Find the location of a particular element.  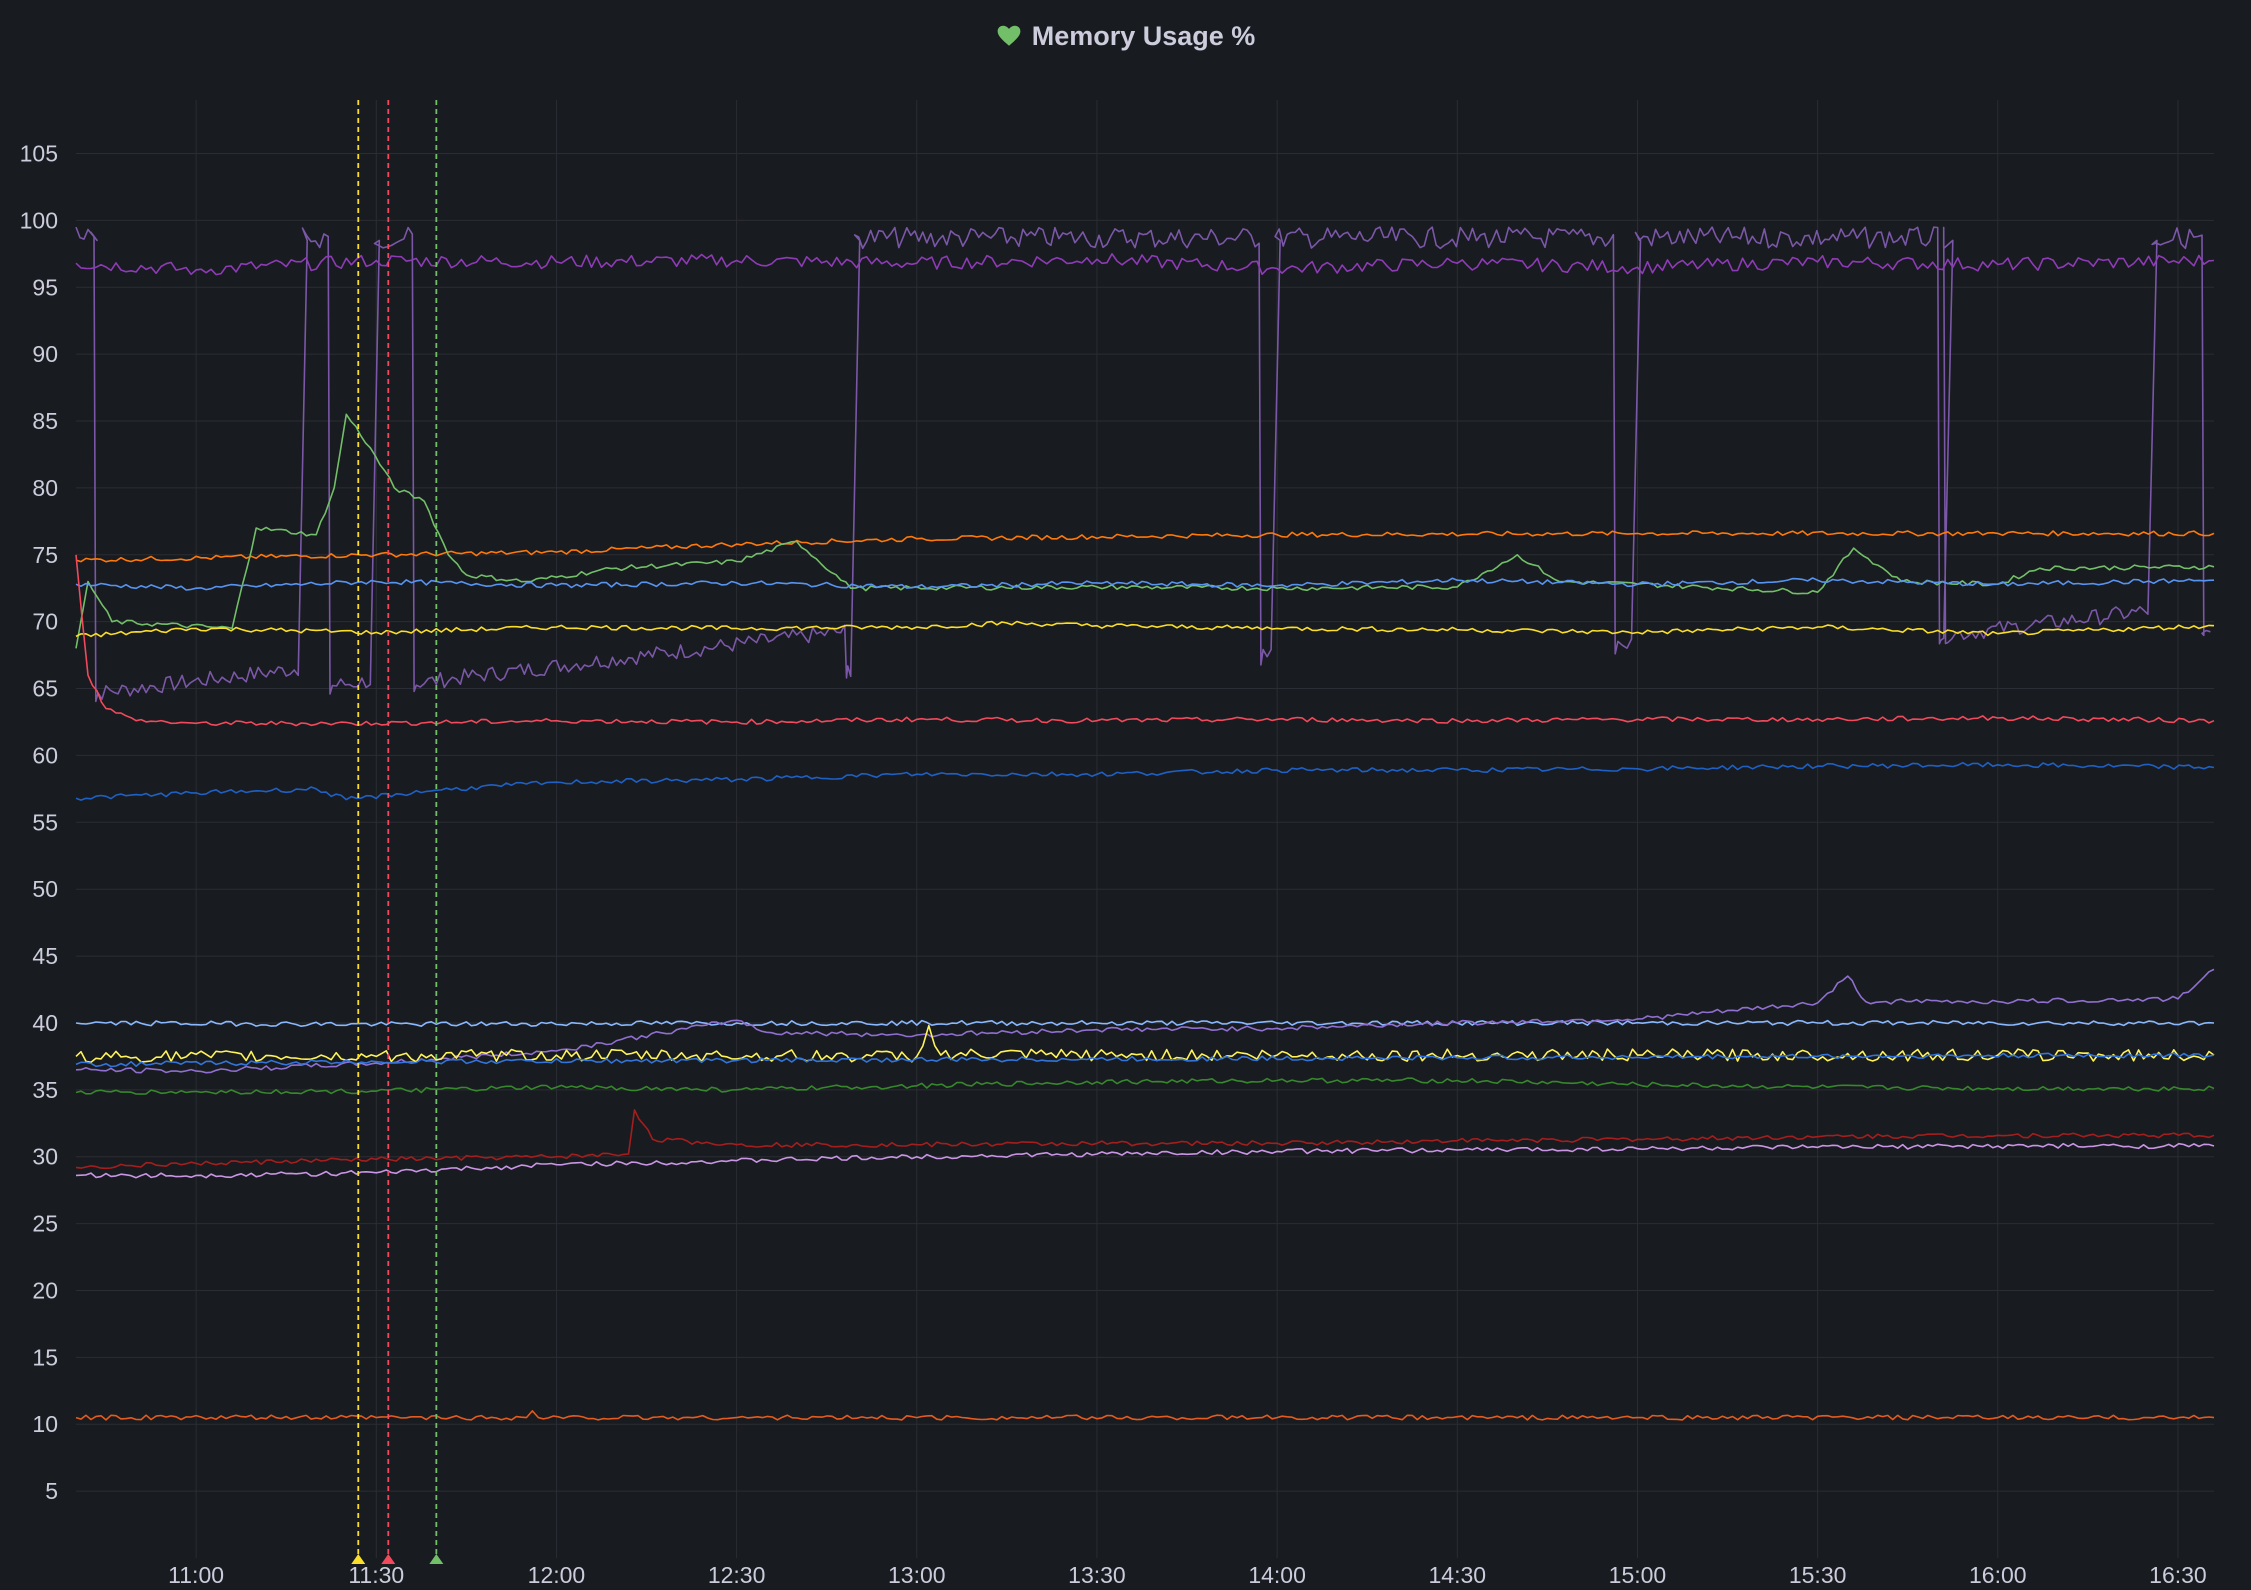

y-tick-label: 90 is located at coordinates (45, 354).